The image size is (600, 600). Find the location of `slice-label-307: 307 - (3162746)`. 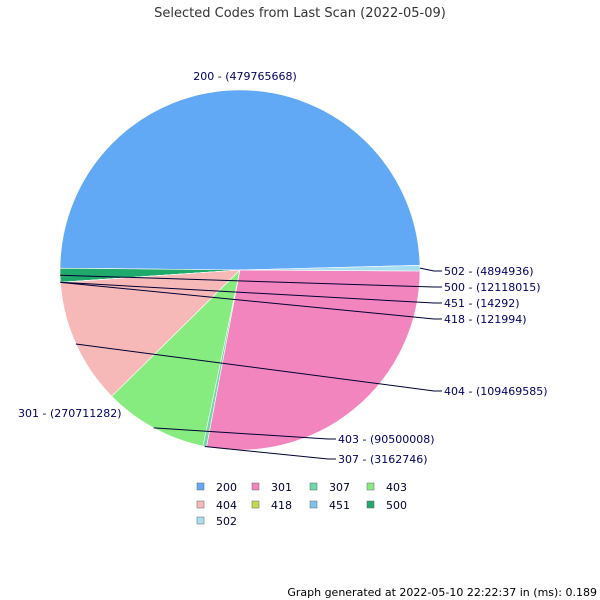

slice-label-307: 307 - (3162746) is located at coordinates (383, 459).